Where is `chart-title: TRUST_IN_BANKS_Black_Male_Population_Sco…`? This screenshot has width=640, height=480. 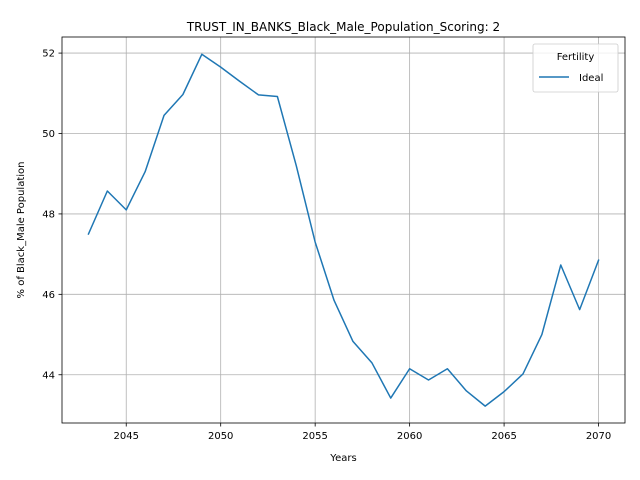 chart-title: TRUST_IN_BANKS_Black_Male_Population_Sco… is located at coordinates (343, 27).